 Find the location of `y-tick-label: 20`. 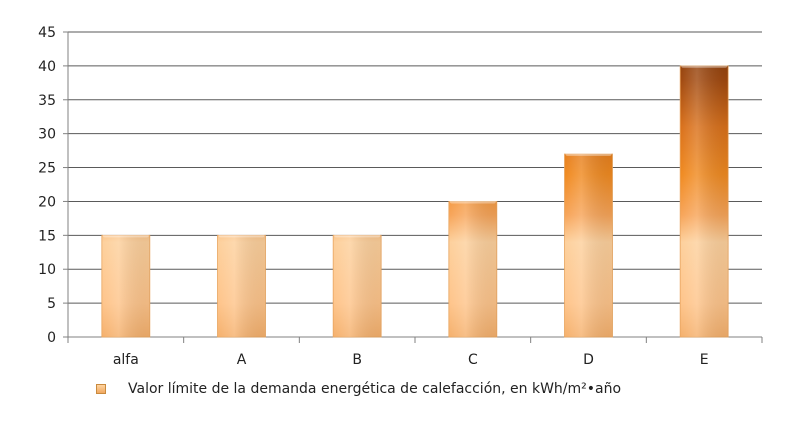

y-tick-label: 20 is located at coordinates (47, 202).